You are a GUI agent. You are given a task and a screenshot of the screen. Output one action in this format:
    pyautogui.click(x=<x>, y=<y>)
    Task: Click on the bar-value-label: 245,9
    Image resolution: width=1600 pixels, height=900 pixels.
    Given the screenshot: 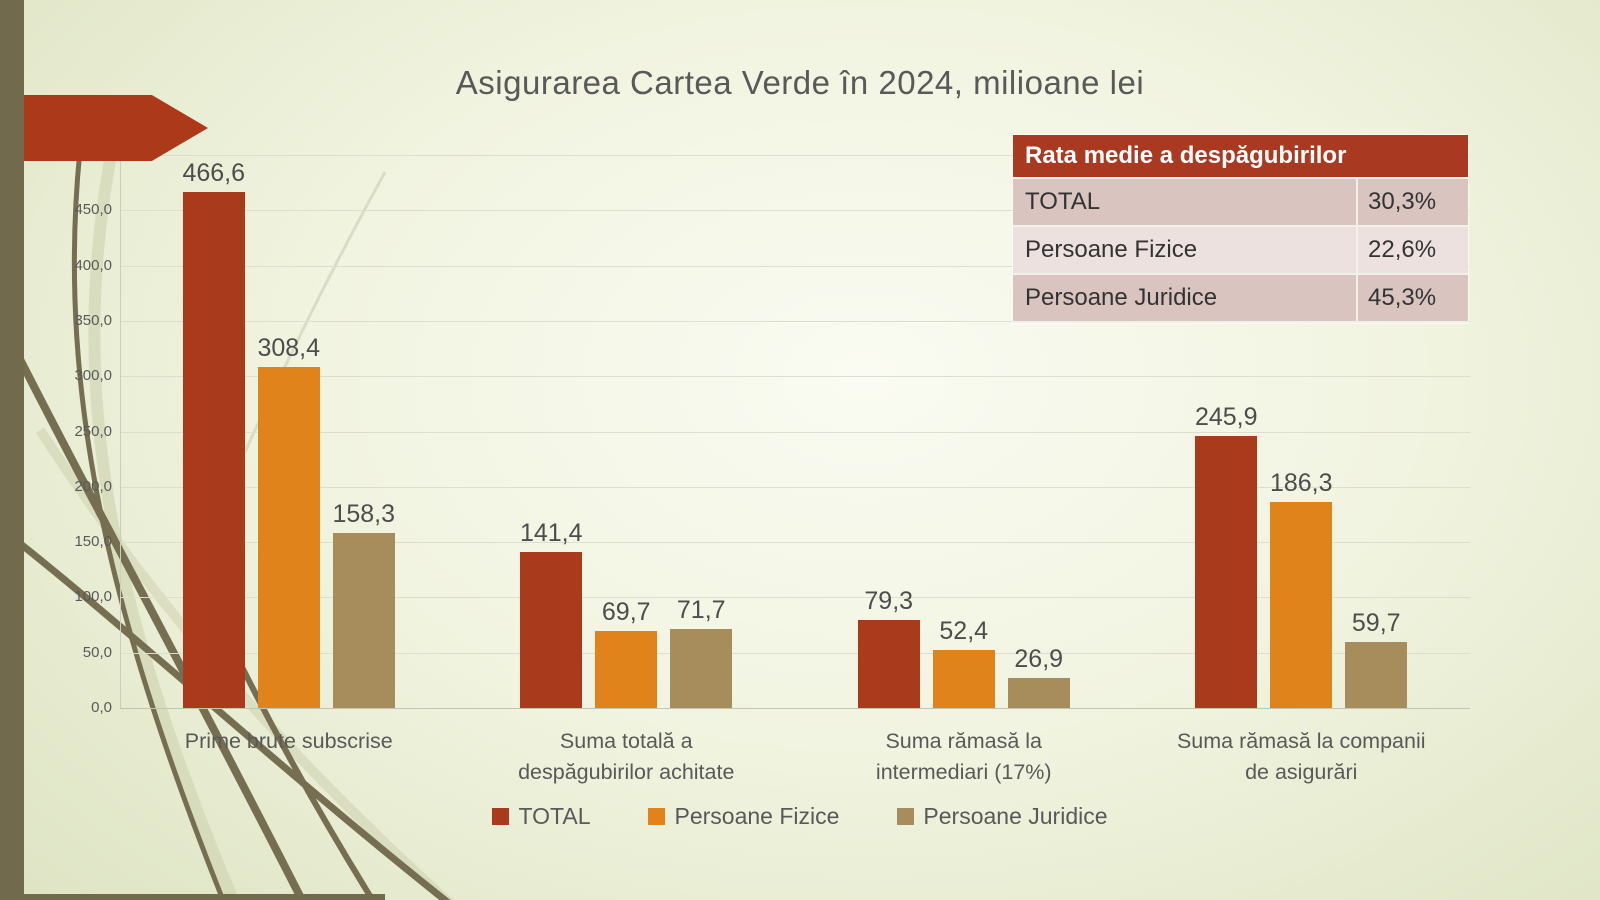 What is the action you would take?
    pyautogui.click(x=1226, y=417)
    